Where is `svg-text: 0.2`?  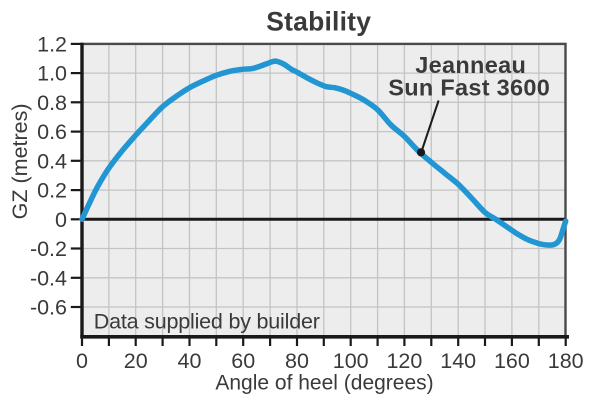
svg-text: 0.2 is located at coordinates (52, 191).